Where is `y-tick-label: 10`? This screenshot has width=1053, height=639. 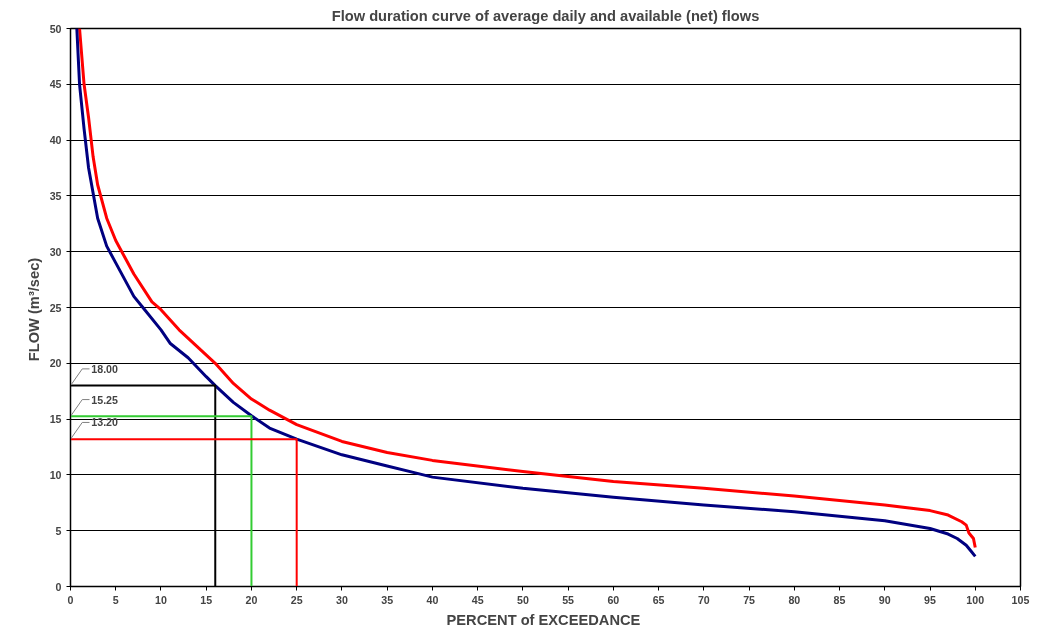 y-tick-label: 10 is located at coordinates (55, 474).